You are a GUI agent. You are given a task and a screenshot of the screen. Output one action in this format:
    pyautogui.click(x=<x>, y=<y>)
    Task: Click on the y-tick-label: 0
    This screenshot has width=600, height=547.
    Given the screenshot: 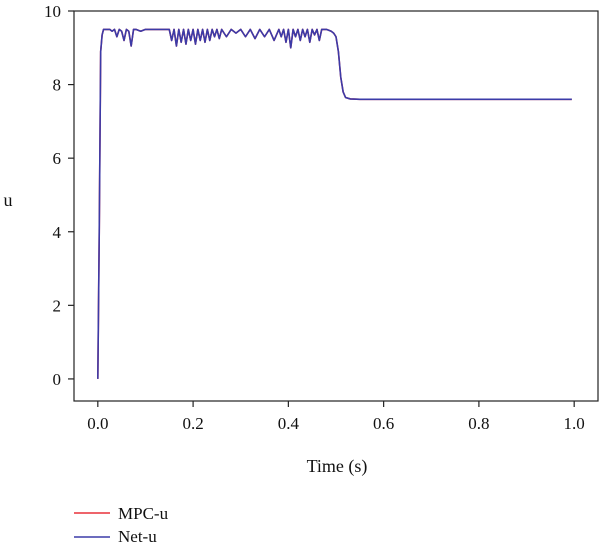 What is the action you would take?
    pyautogui.click(x=57, y=379)
    